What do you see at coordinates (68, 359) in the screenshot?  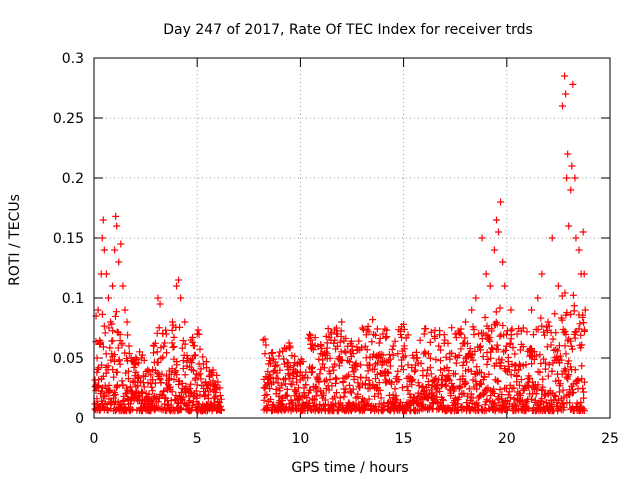 I see `y-tick-label: 0.05` at bounding box center [68, 359].